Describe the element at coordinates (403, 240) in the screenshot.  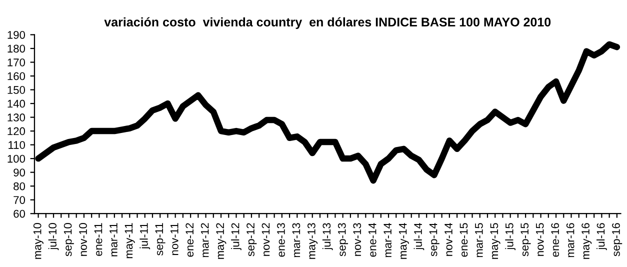
I see `x-tick-label: may-14` at that location.